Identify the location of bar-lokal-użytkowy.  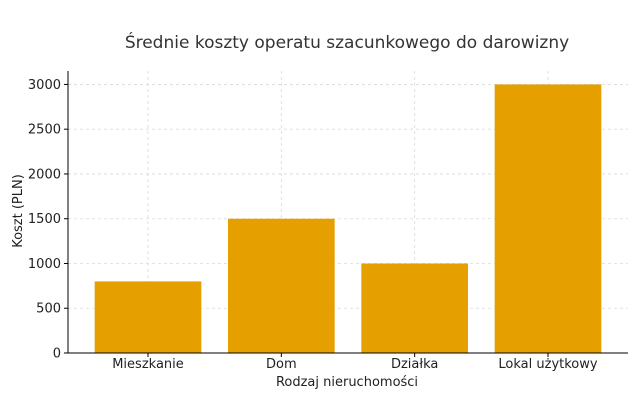
(548, 218).